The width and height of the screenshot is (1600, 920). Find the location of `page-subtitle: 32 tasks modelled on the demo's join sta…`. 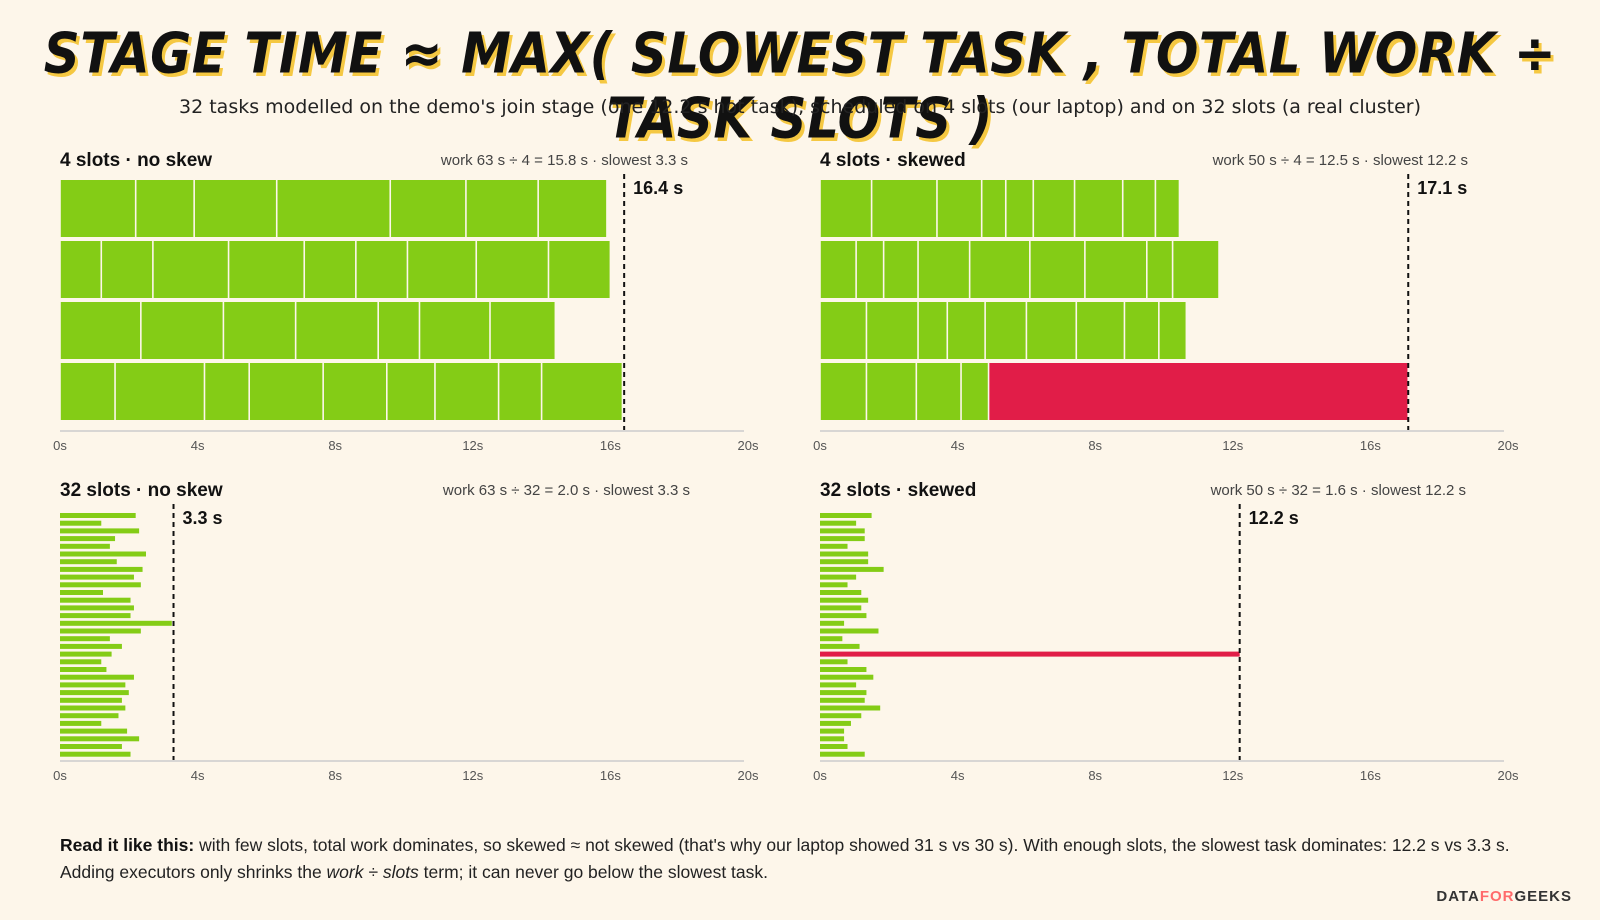

page-subtitle: 32 tasks modelled on the demo's join sta… is located at coordinates (800, 107).